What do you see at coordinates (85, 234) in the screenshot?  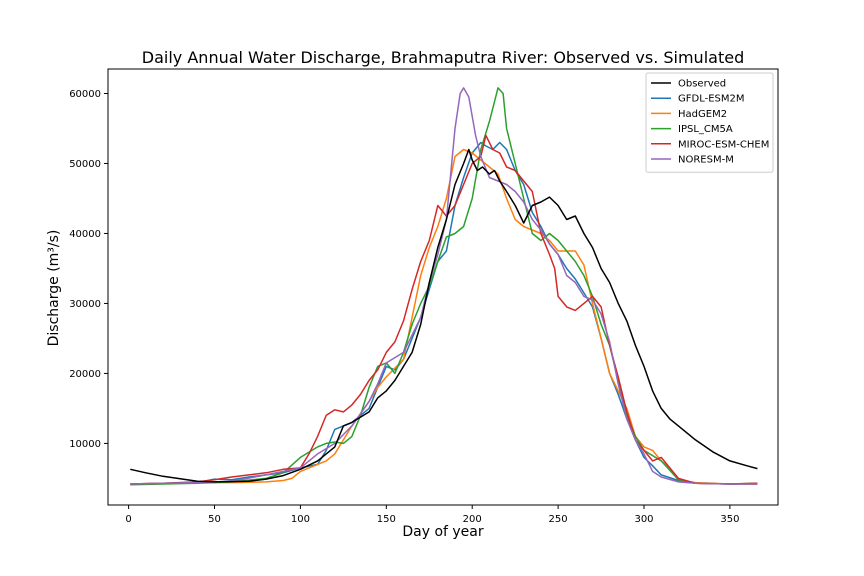 I see `y-tick-label-3: 40000` at bounding box center [85, 234].